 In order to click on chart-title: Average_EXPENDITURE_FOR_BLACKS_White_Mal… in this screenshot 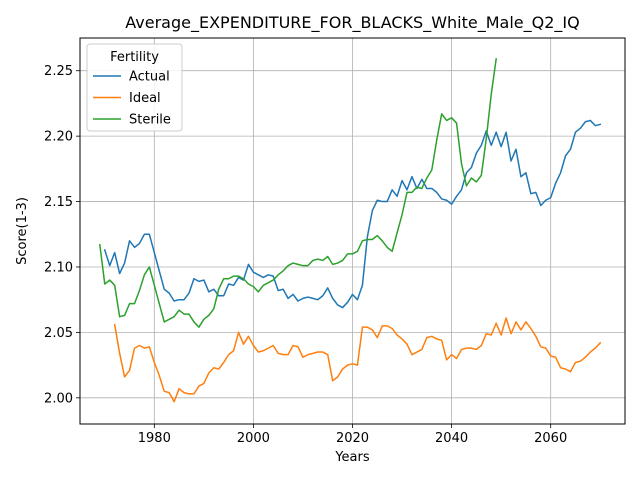, I will do `click(352, 23)`.